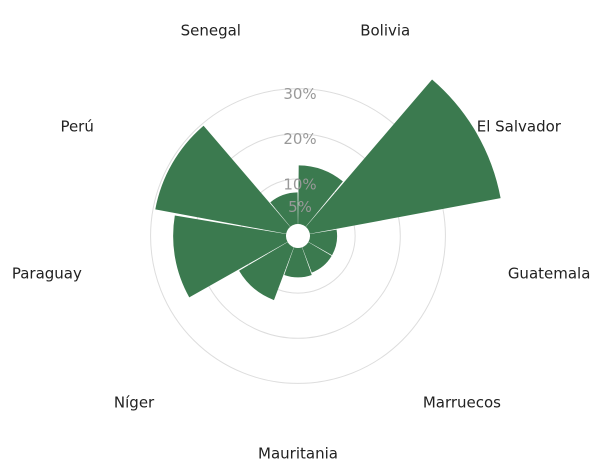 The width and height of the screenshot is (598, 459). Describe the element at coordinates (211, 31) in the screenshot. I see `category-label: Senegal` at that location.